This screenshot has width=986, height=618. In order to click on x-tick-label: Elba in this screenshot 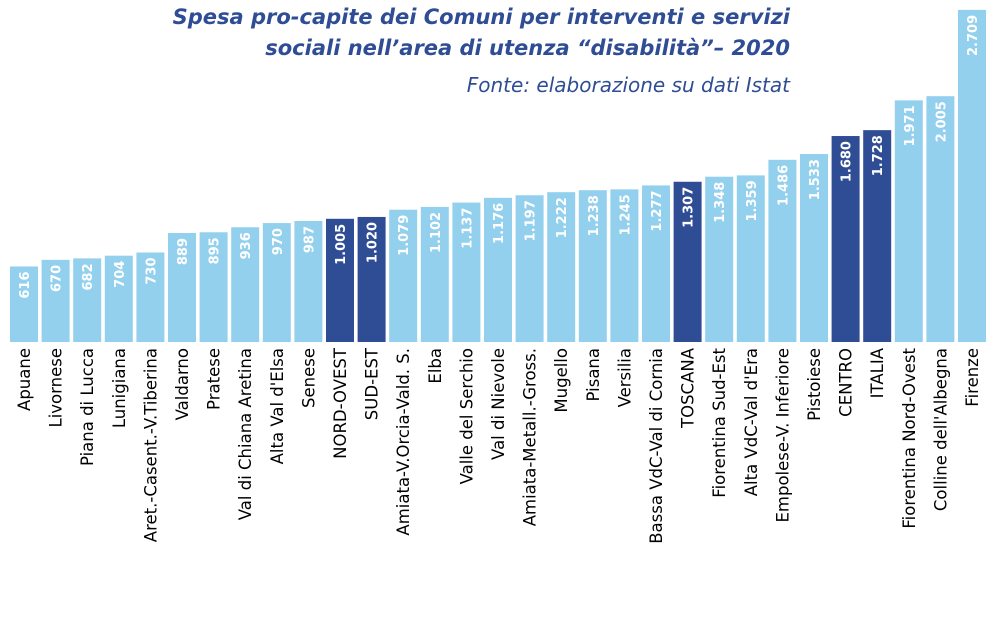, I will do `click(435, 366)`.